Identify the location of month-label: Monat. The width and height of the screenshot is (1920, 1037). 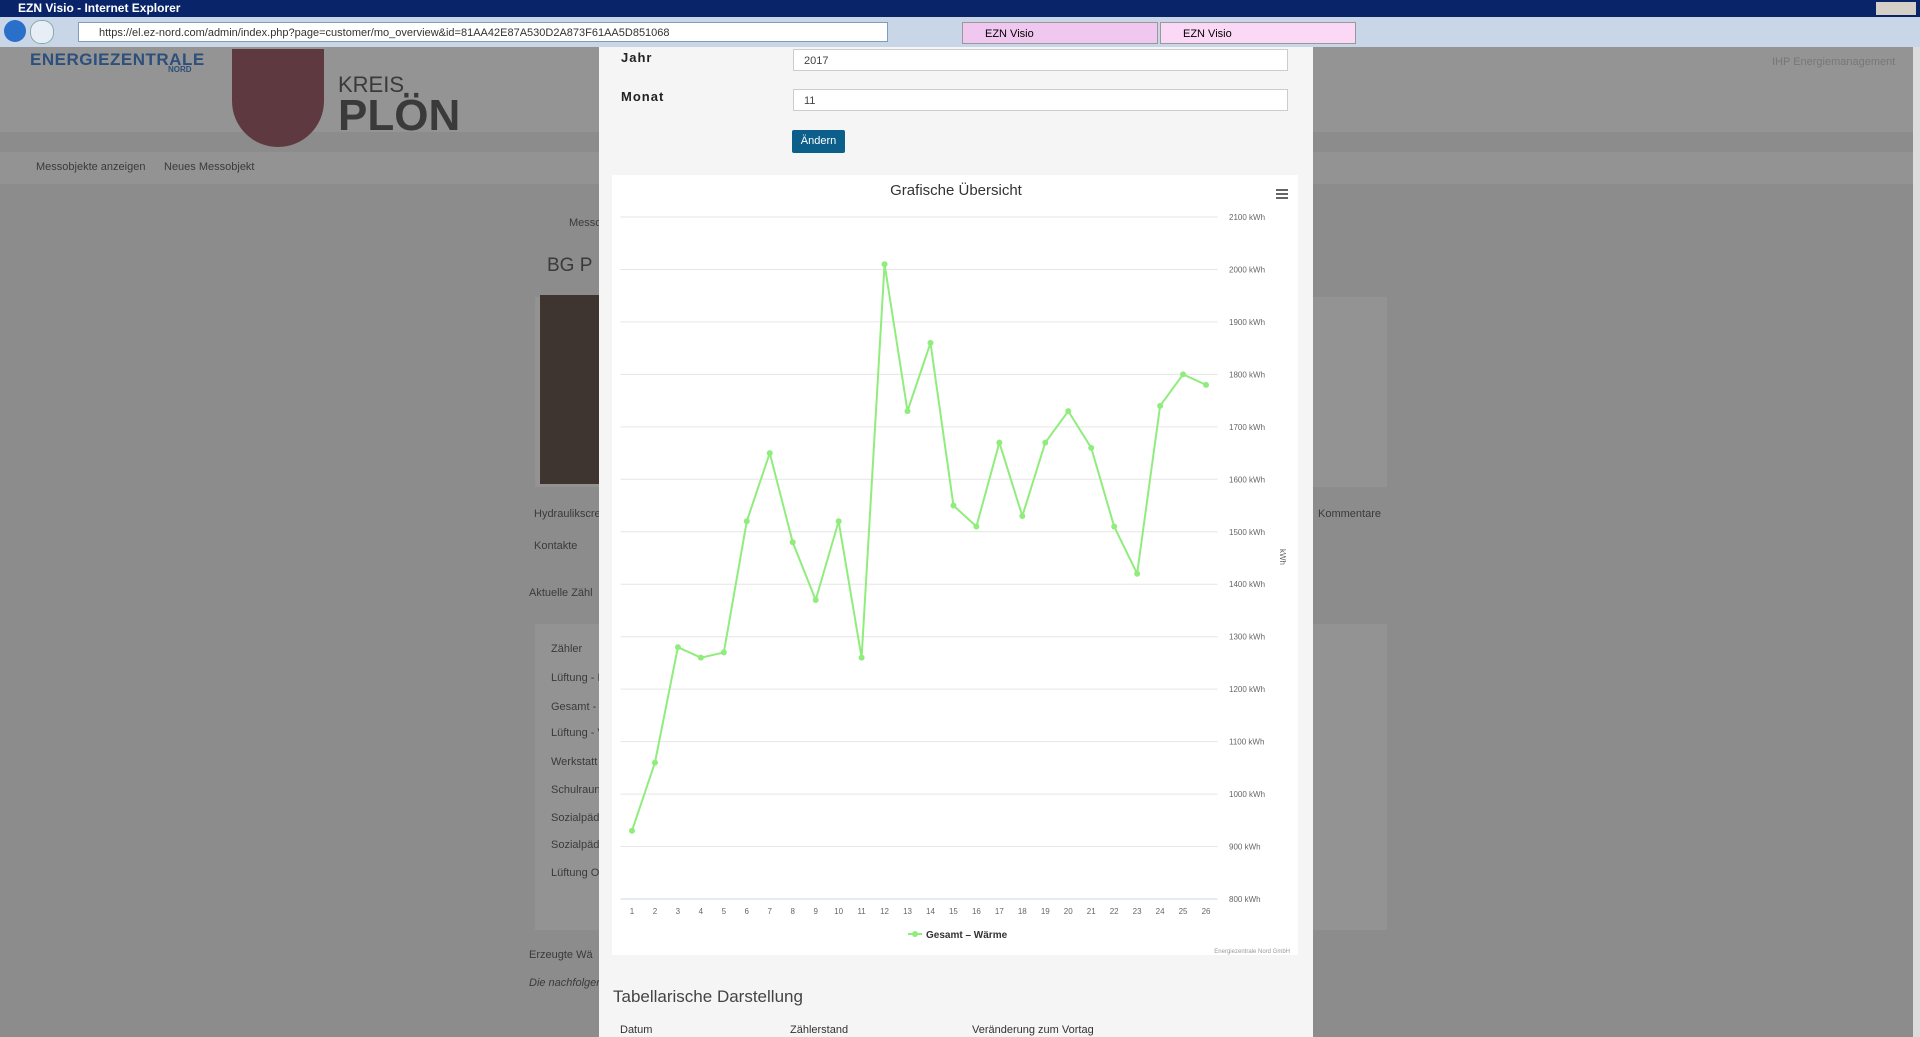
(643, 96).